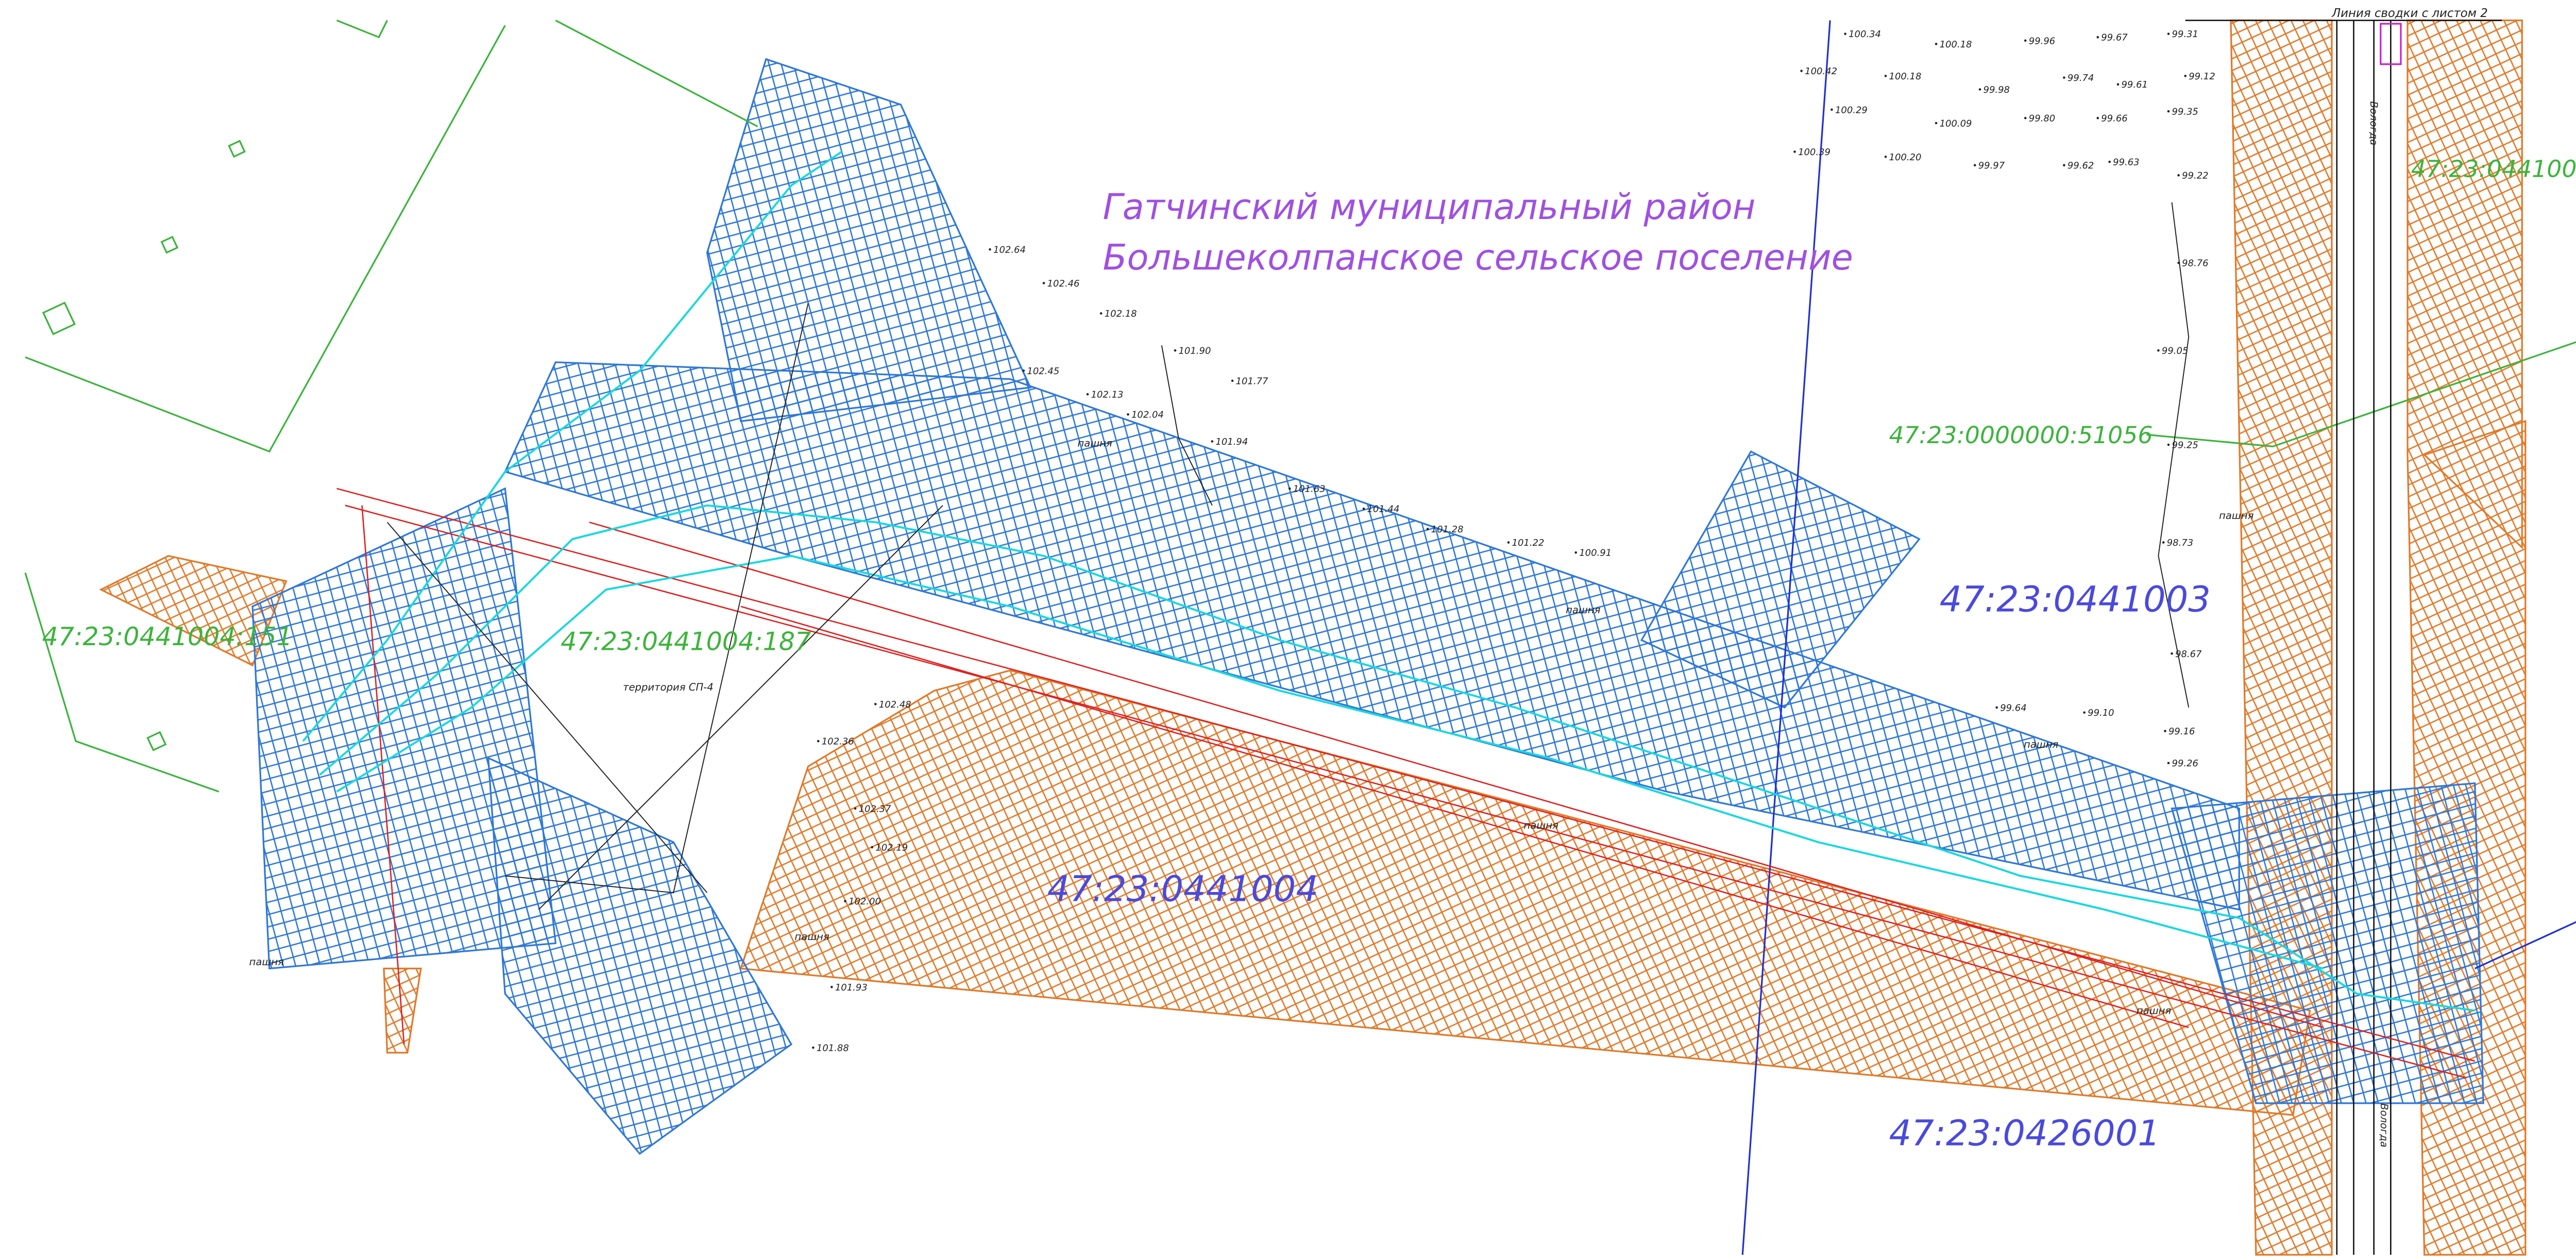 The height and width of the screenshot is (1260, 2576). What do you see at coordinates (895, 704) in the screenshot?
I see `spot-height: 102.48` at bounding box center [895, 704].